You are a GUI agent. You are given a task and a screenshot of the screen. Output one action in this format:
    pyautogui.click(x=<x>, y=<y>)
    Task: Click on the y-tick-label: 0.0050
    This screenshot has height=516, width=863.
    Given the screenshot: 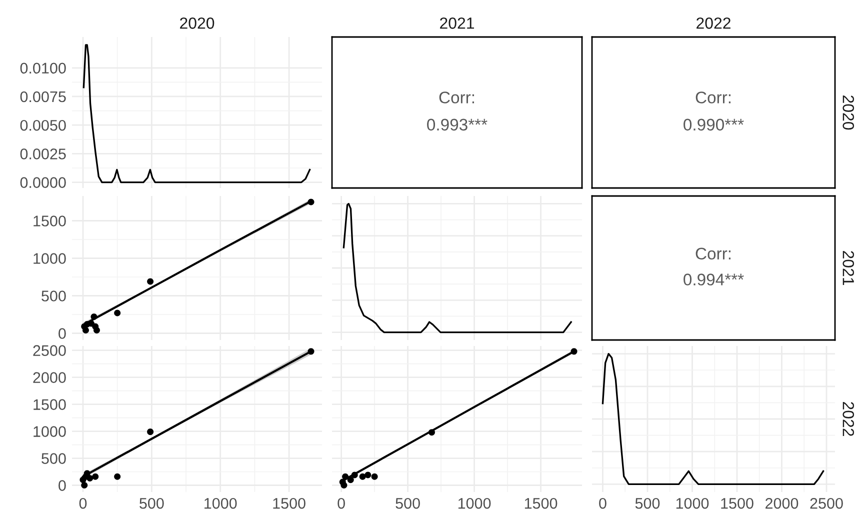 What is the action you would take?
    pyautogui.click(x=43, y=125)
    